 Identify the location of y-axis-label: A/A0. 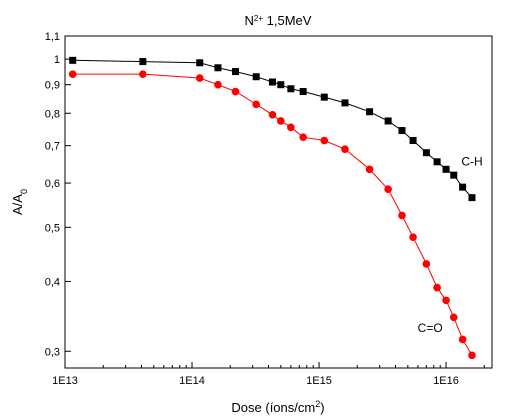
(19, 202).